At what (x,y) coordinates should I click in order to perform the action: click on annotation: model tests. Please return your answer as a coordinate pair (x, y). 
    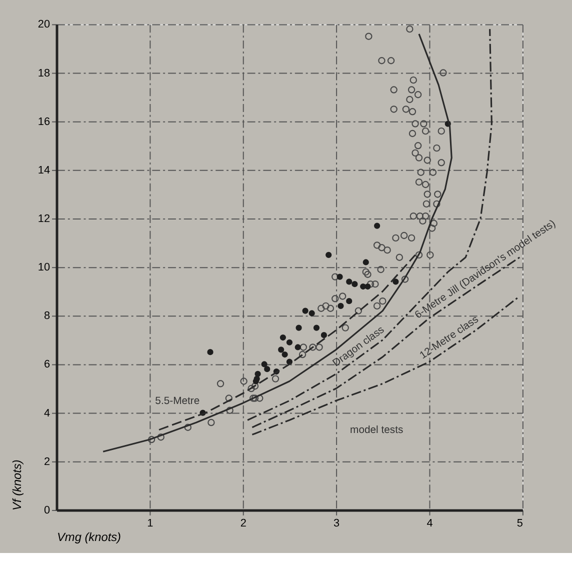
    Looking at the image, I should click on (377, 430).